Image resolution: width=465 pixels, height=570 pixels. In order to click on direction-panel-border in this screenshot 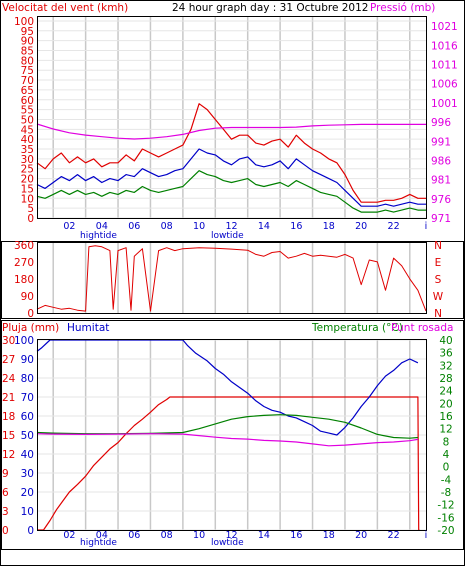, I will do `click(232, 280)`.